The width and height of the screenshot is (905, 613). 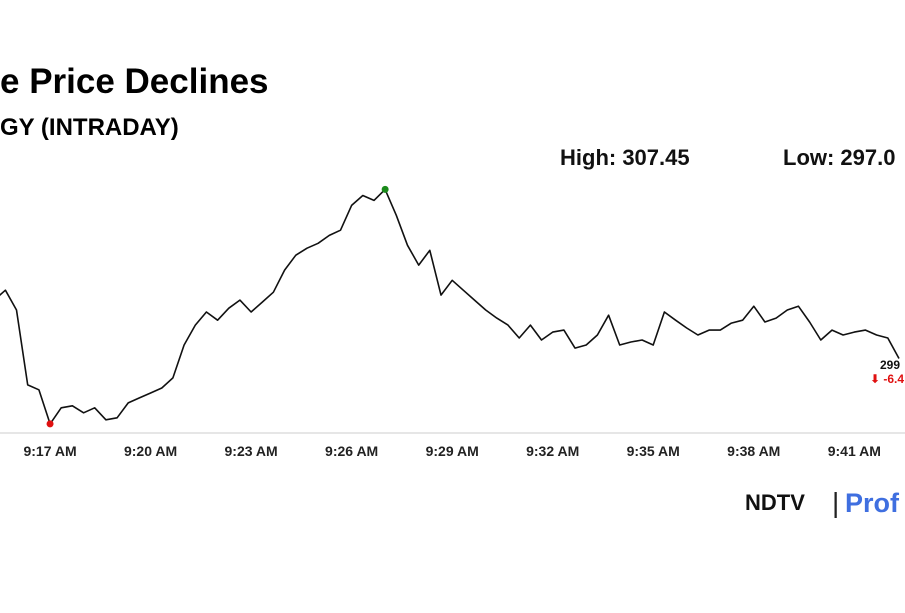 What do you see at coordinates (887, 379) in the screenshot?
I see `change-label: ⬇ -6.4` at bounding box center [887, 379].